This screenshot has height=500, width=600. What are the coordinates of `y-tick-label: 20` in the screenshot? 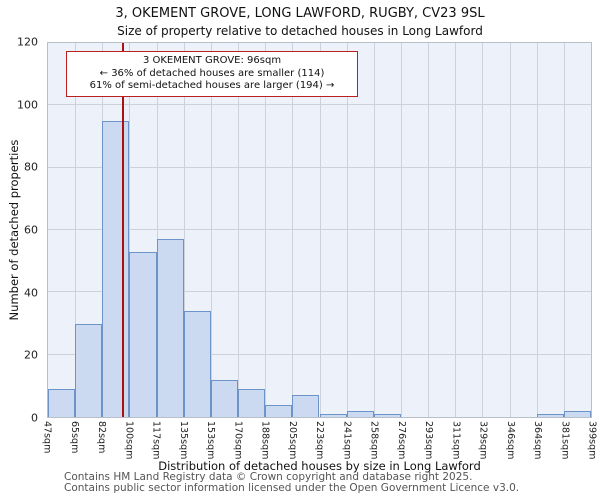 It's located at (31, 355).